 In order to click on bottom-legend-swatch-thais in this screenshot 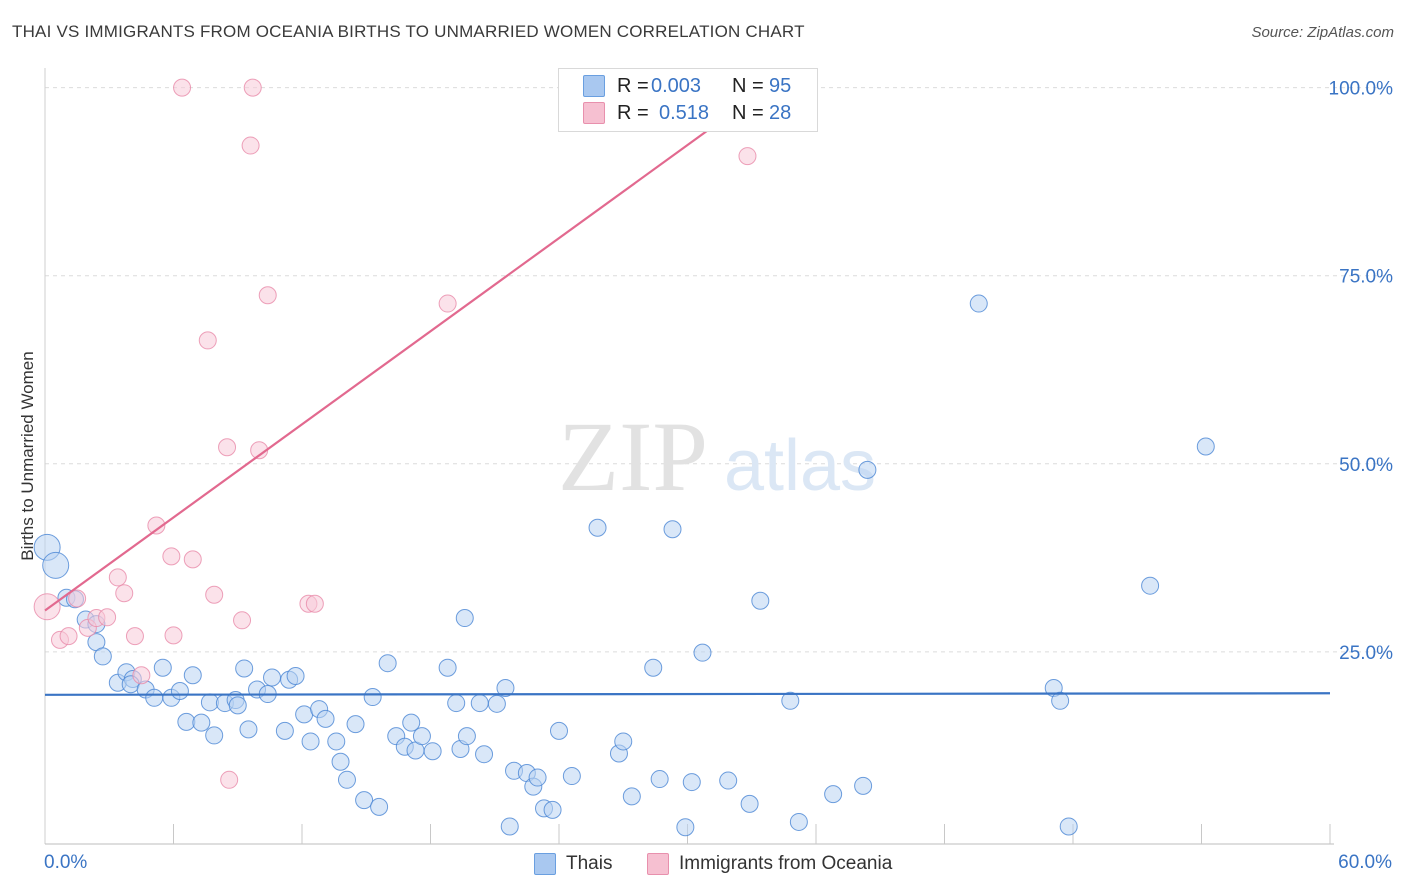, I will do `click(545, 864)`.